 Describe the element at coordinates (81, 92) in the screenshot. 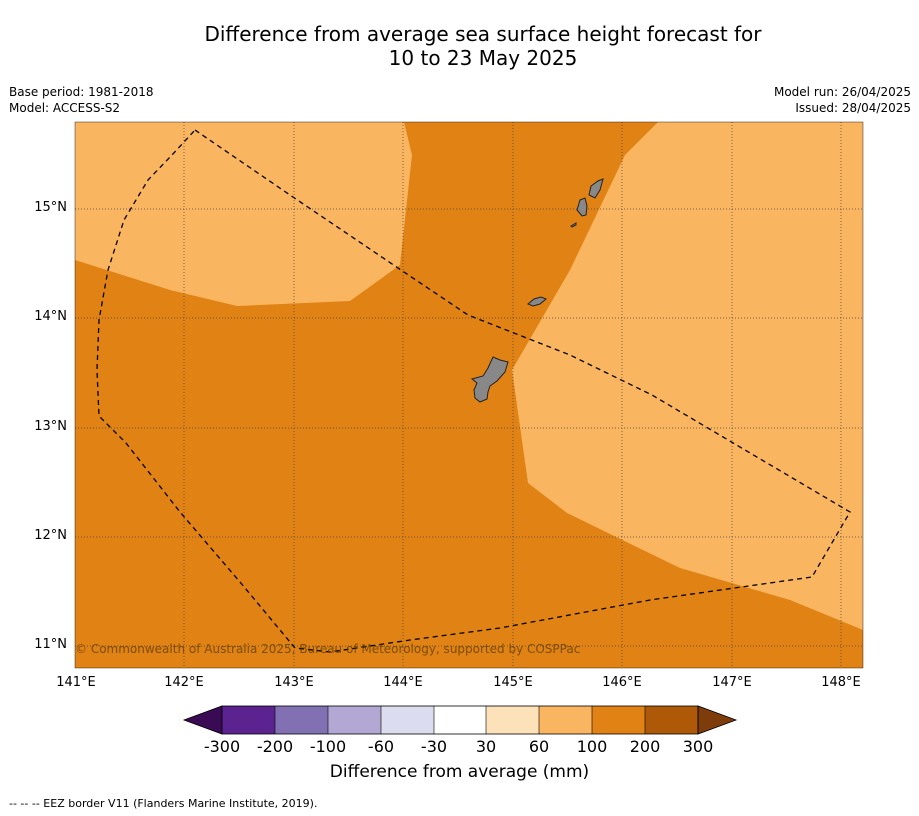

I see `base-period: Base period: 1981-2018` at that location.